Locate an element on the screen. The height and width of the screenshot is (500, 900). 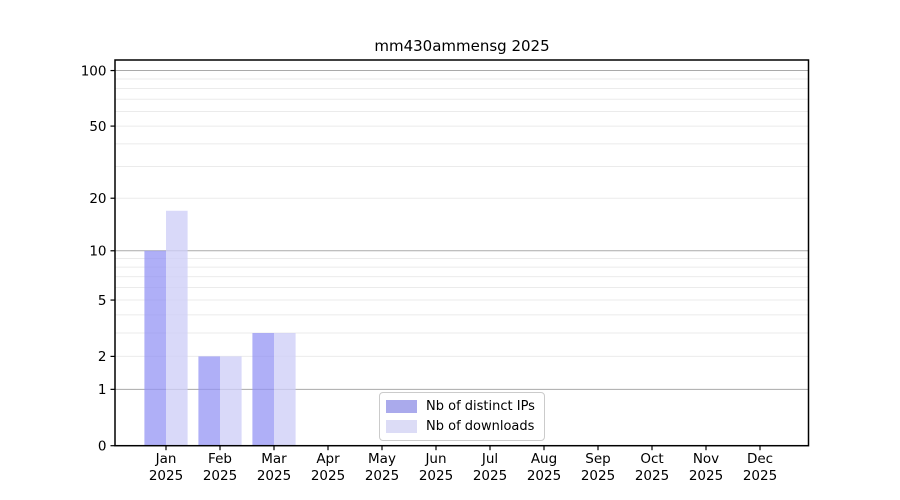
x-tick-label-month: Dec is located at coordinates (760, 459).